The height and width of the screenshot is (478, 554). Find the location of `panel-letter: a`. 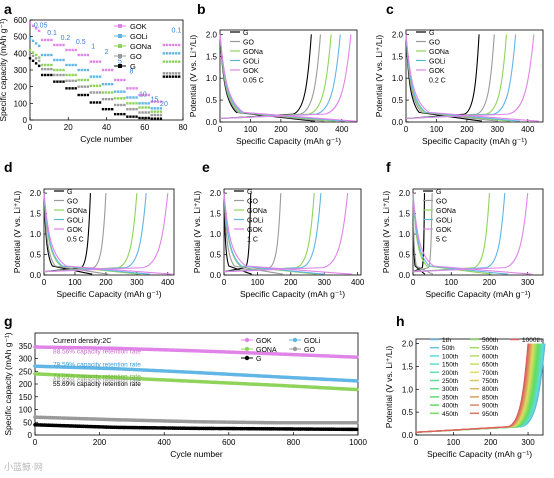

panel-letter: a is located at coordinates (8, 9).